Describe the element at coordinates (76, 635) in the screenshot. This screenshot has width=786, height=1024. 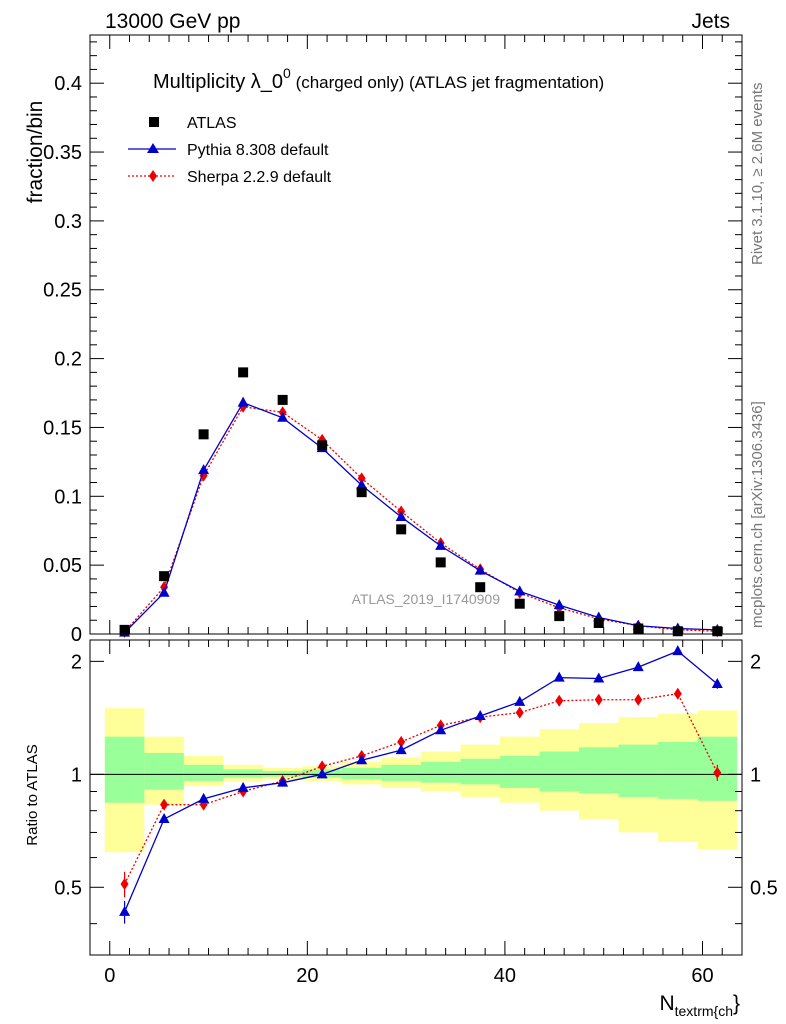
I see `main-y-tick-label: 0` at that location.